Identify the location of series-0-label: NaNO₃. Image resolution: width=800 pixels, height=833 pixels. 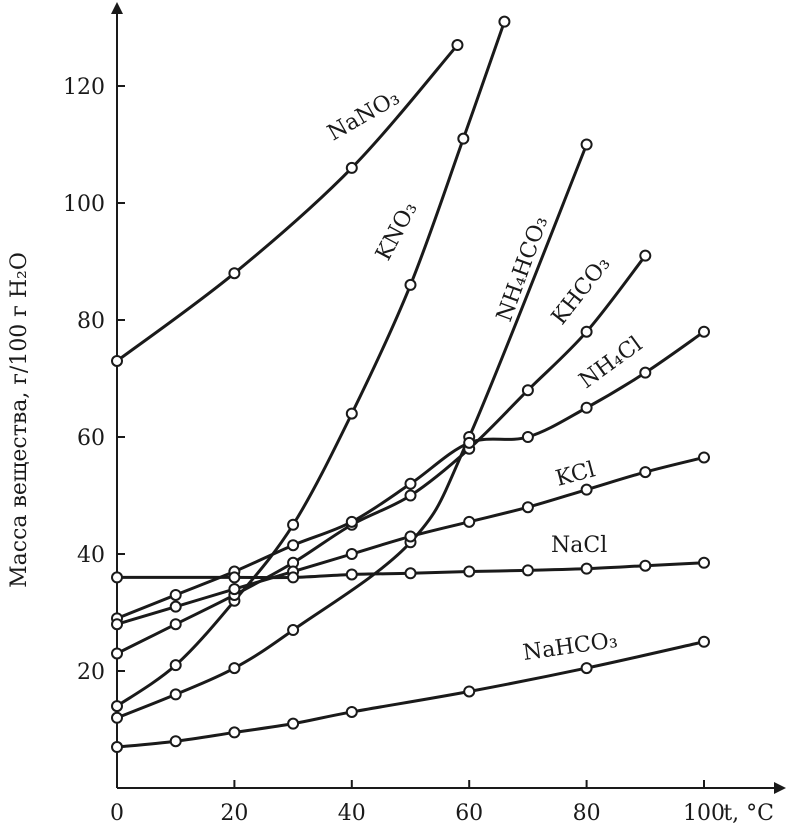
(364, 115).